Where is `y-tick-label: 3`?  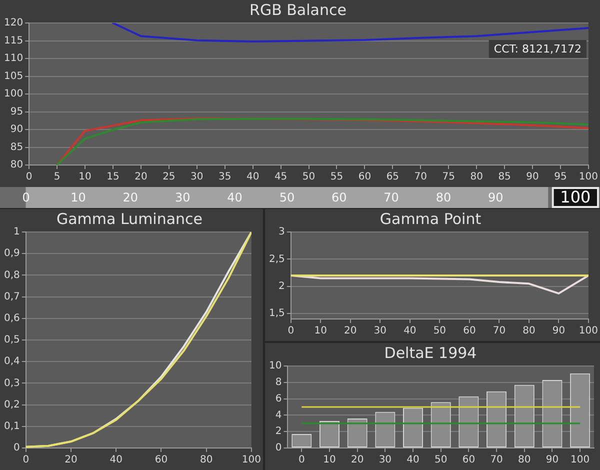 y-tick-label: 3 is located at coordinates (281, 232).